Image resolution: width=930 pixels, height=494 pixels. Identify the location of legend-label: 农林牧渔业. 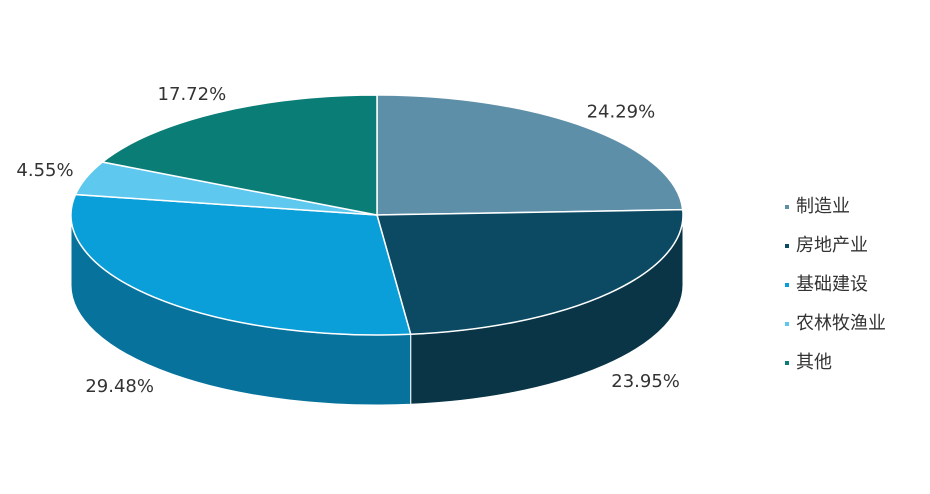
(841, 323).